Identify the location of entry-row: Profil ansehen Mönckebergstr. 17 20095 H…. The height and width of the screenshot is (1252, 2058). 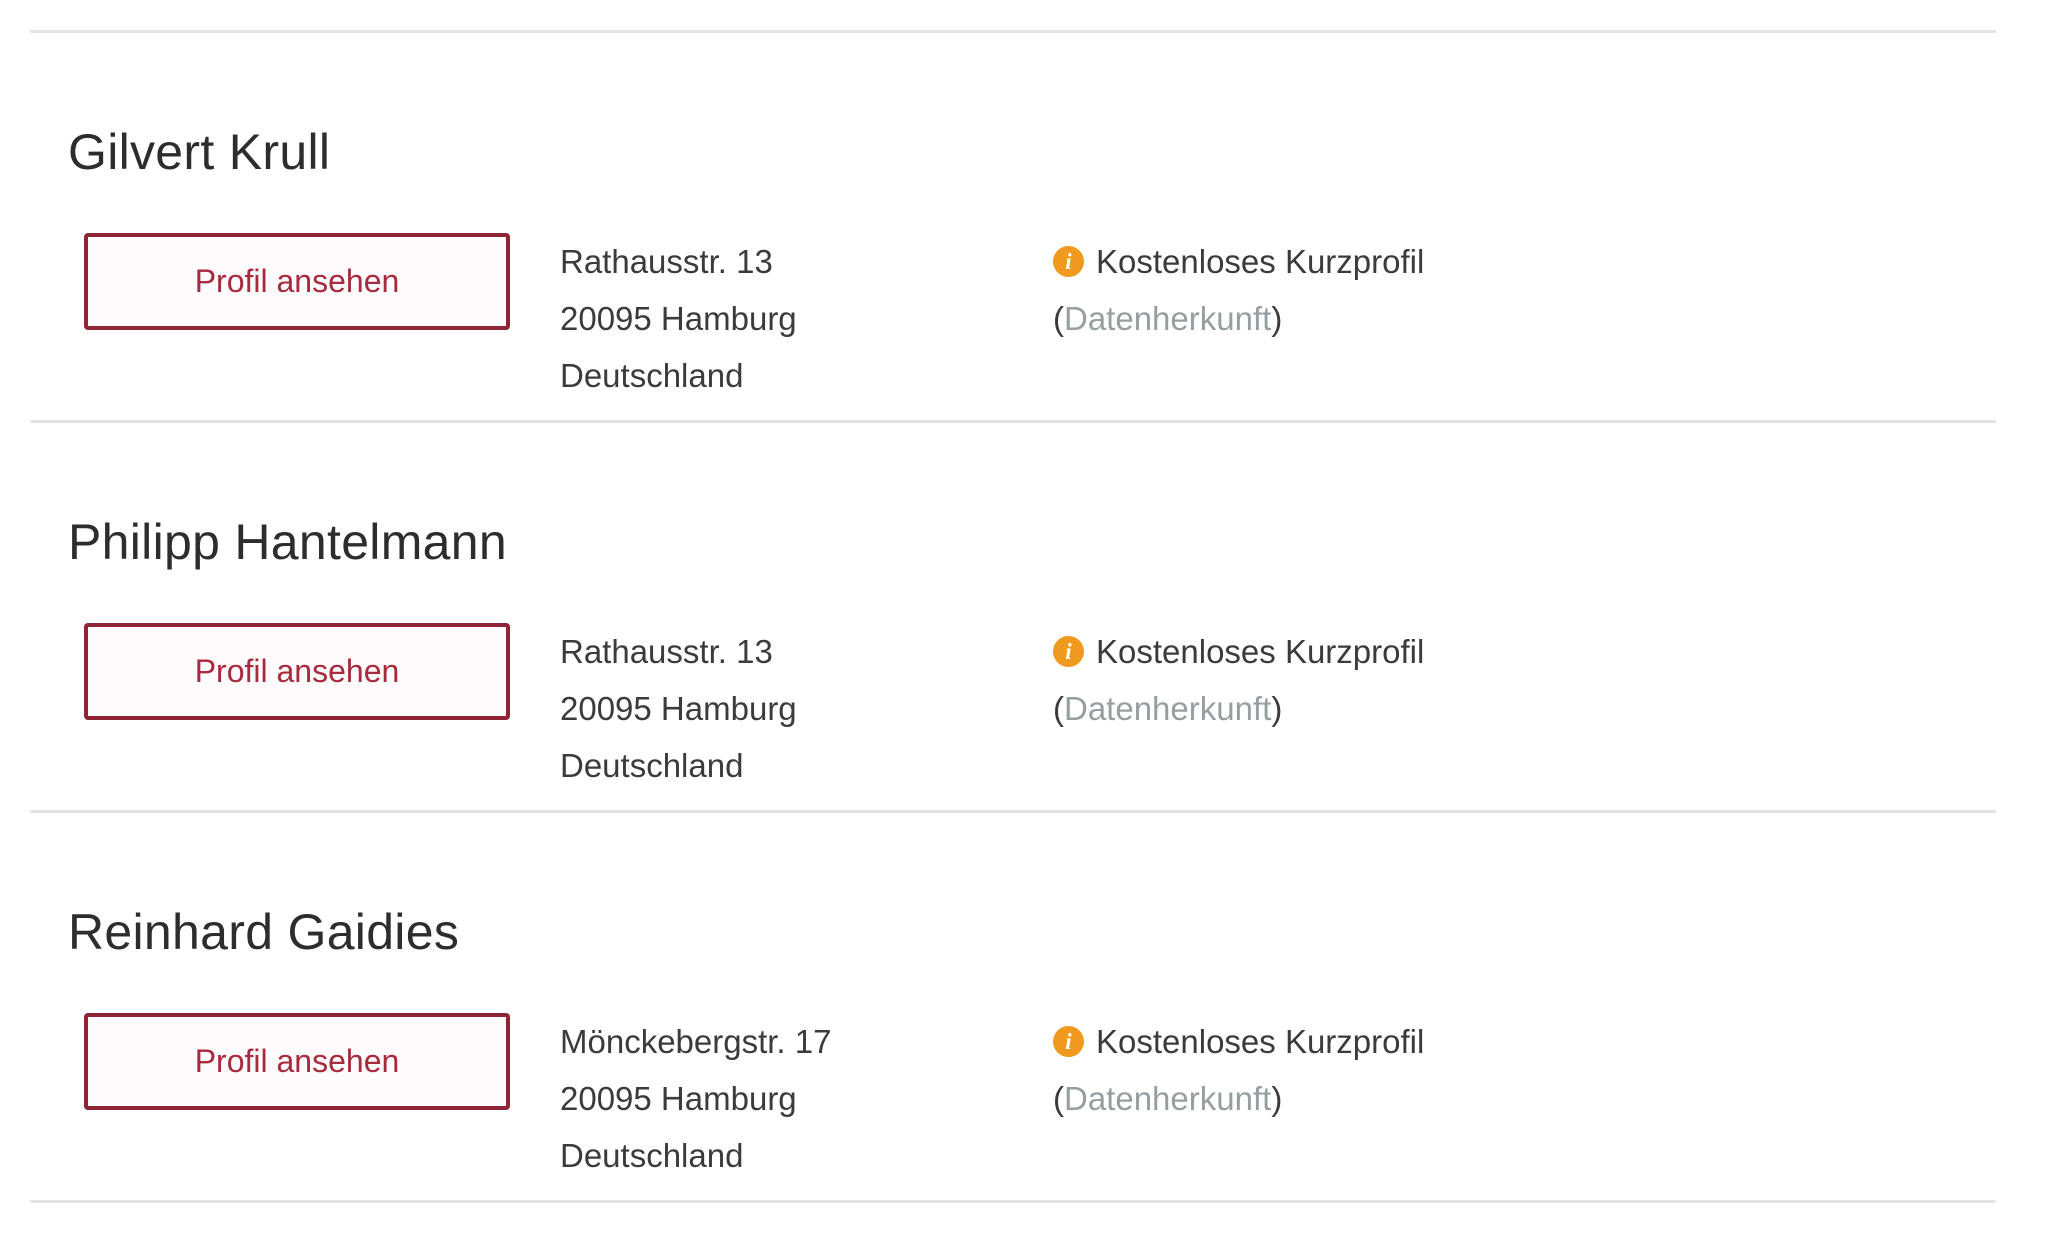
(1043, 1098).